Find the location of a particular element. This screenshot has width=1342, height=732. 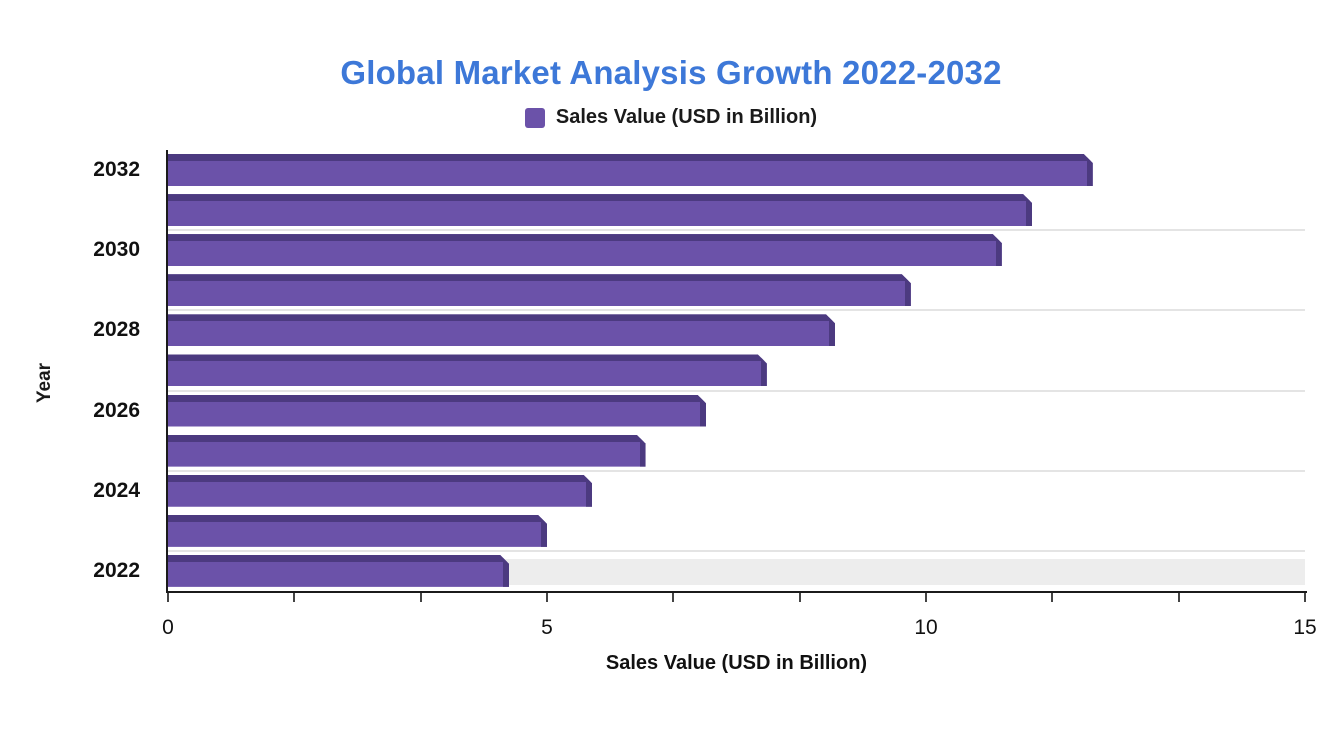

bar-2025 is located at coordinates (407, 451).